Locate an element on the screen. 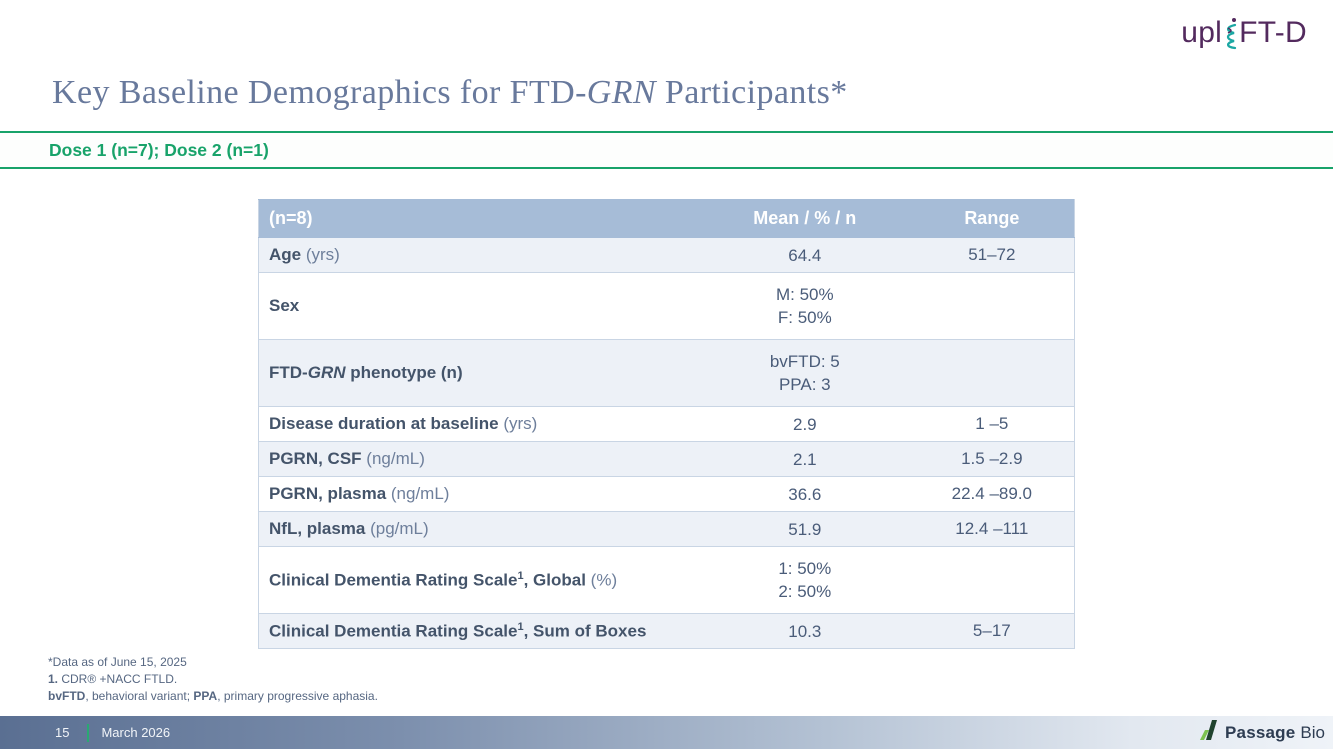  table-header-row: (n=8) Mean / % / n Range is located at coordinates (666, 218).